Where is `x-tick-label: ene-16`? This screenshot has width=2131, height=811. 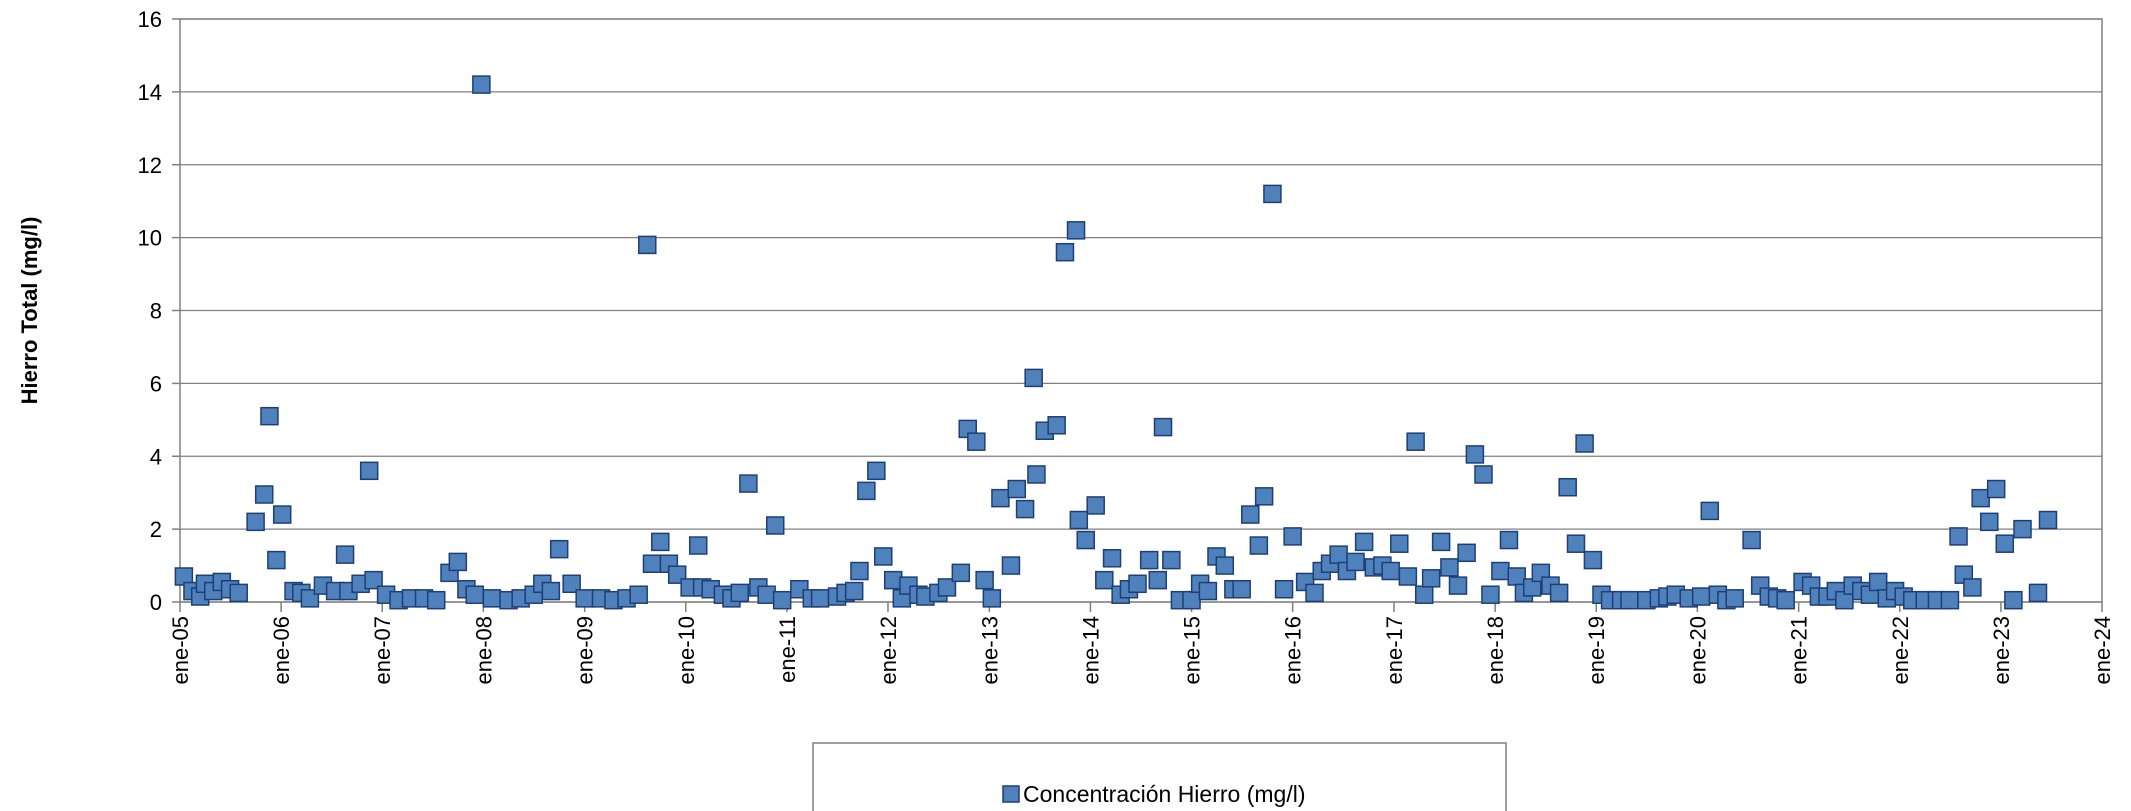 x-tick-label: ene-16 is located at coordinates (1293, 650).